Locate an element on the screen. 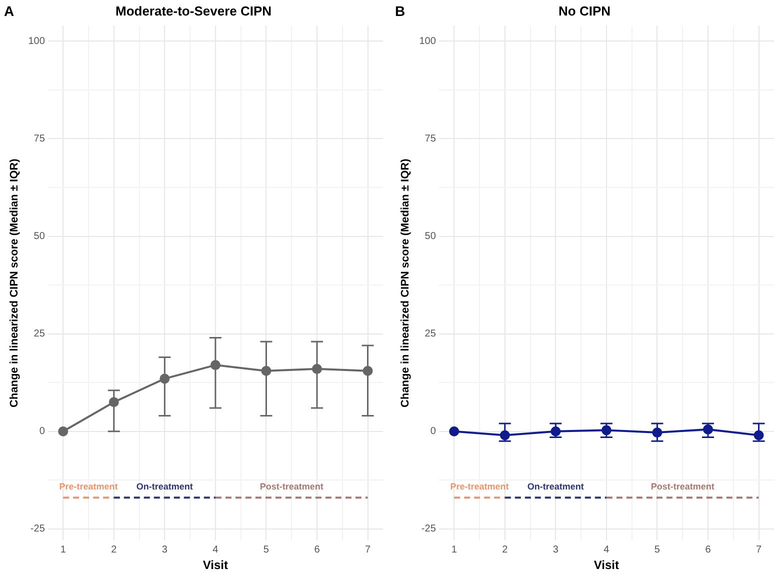 This screenshot has height=573, width=782. text: B is located at coordinates (400, 11).